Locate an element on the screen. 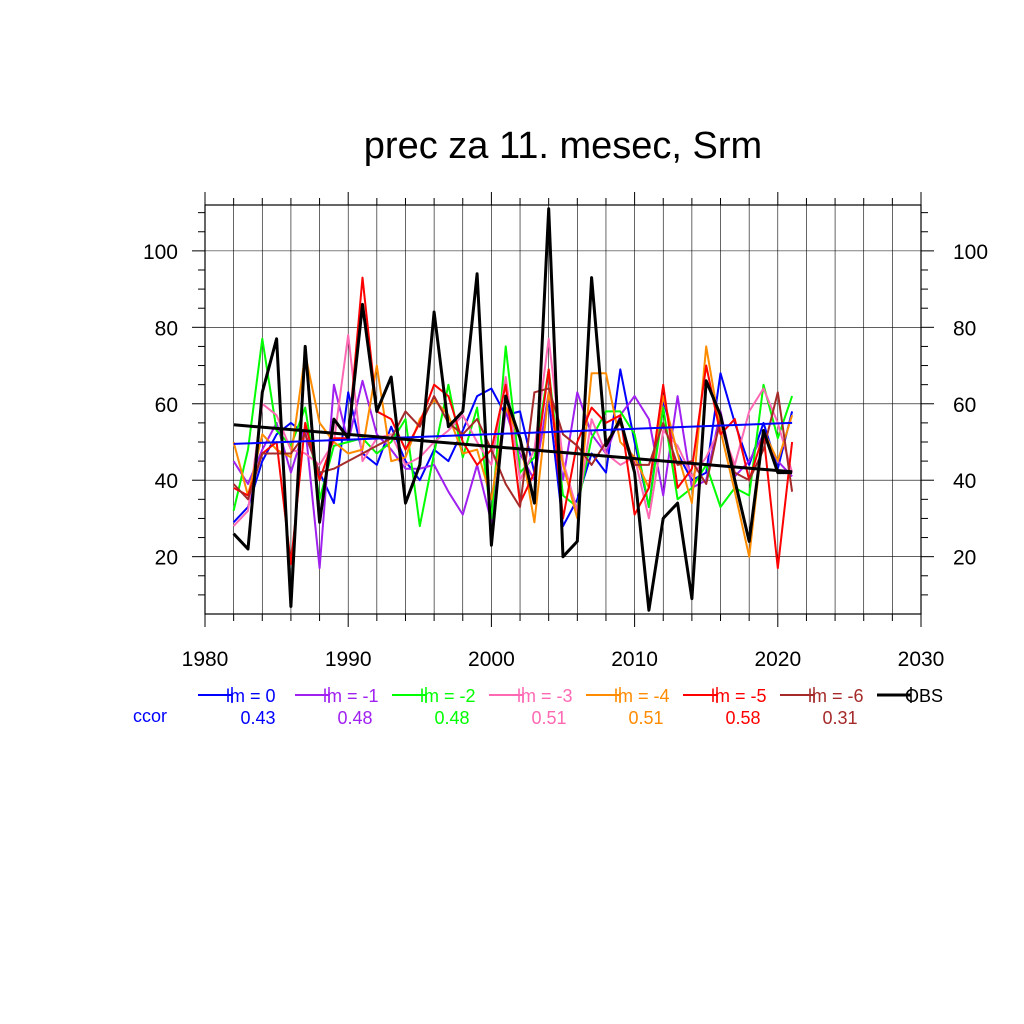  legend-label-3: lm = -3 is located at coordinates (545, 696).